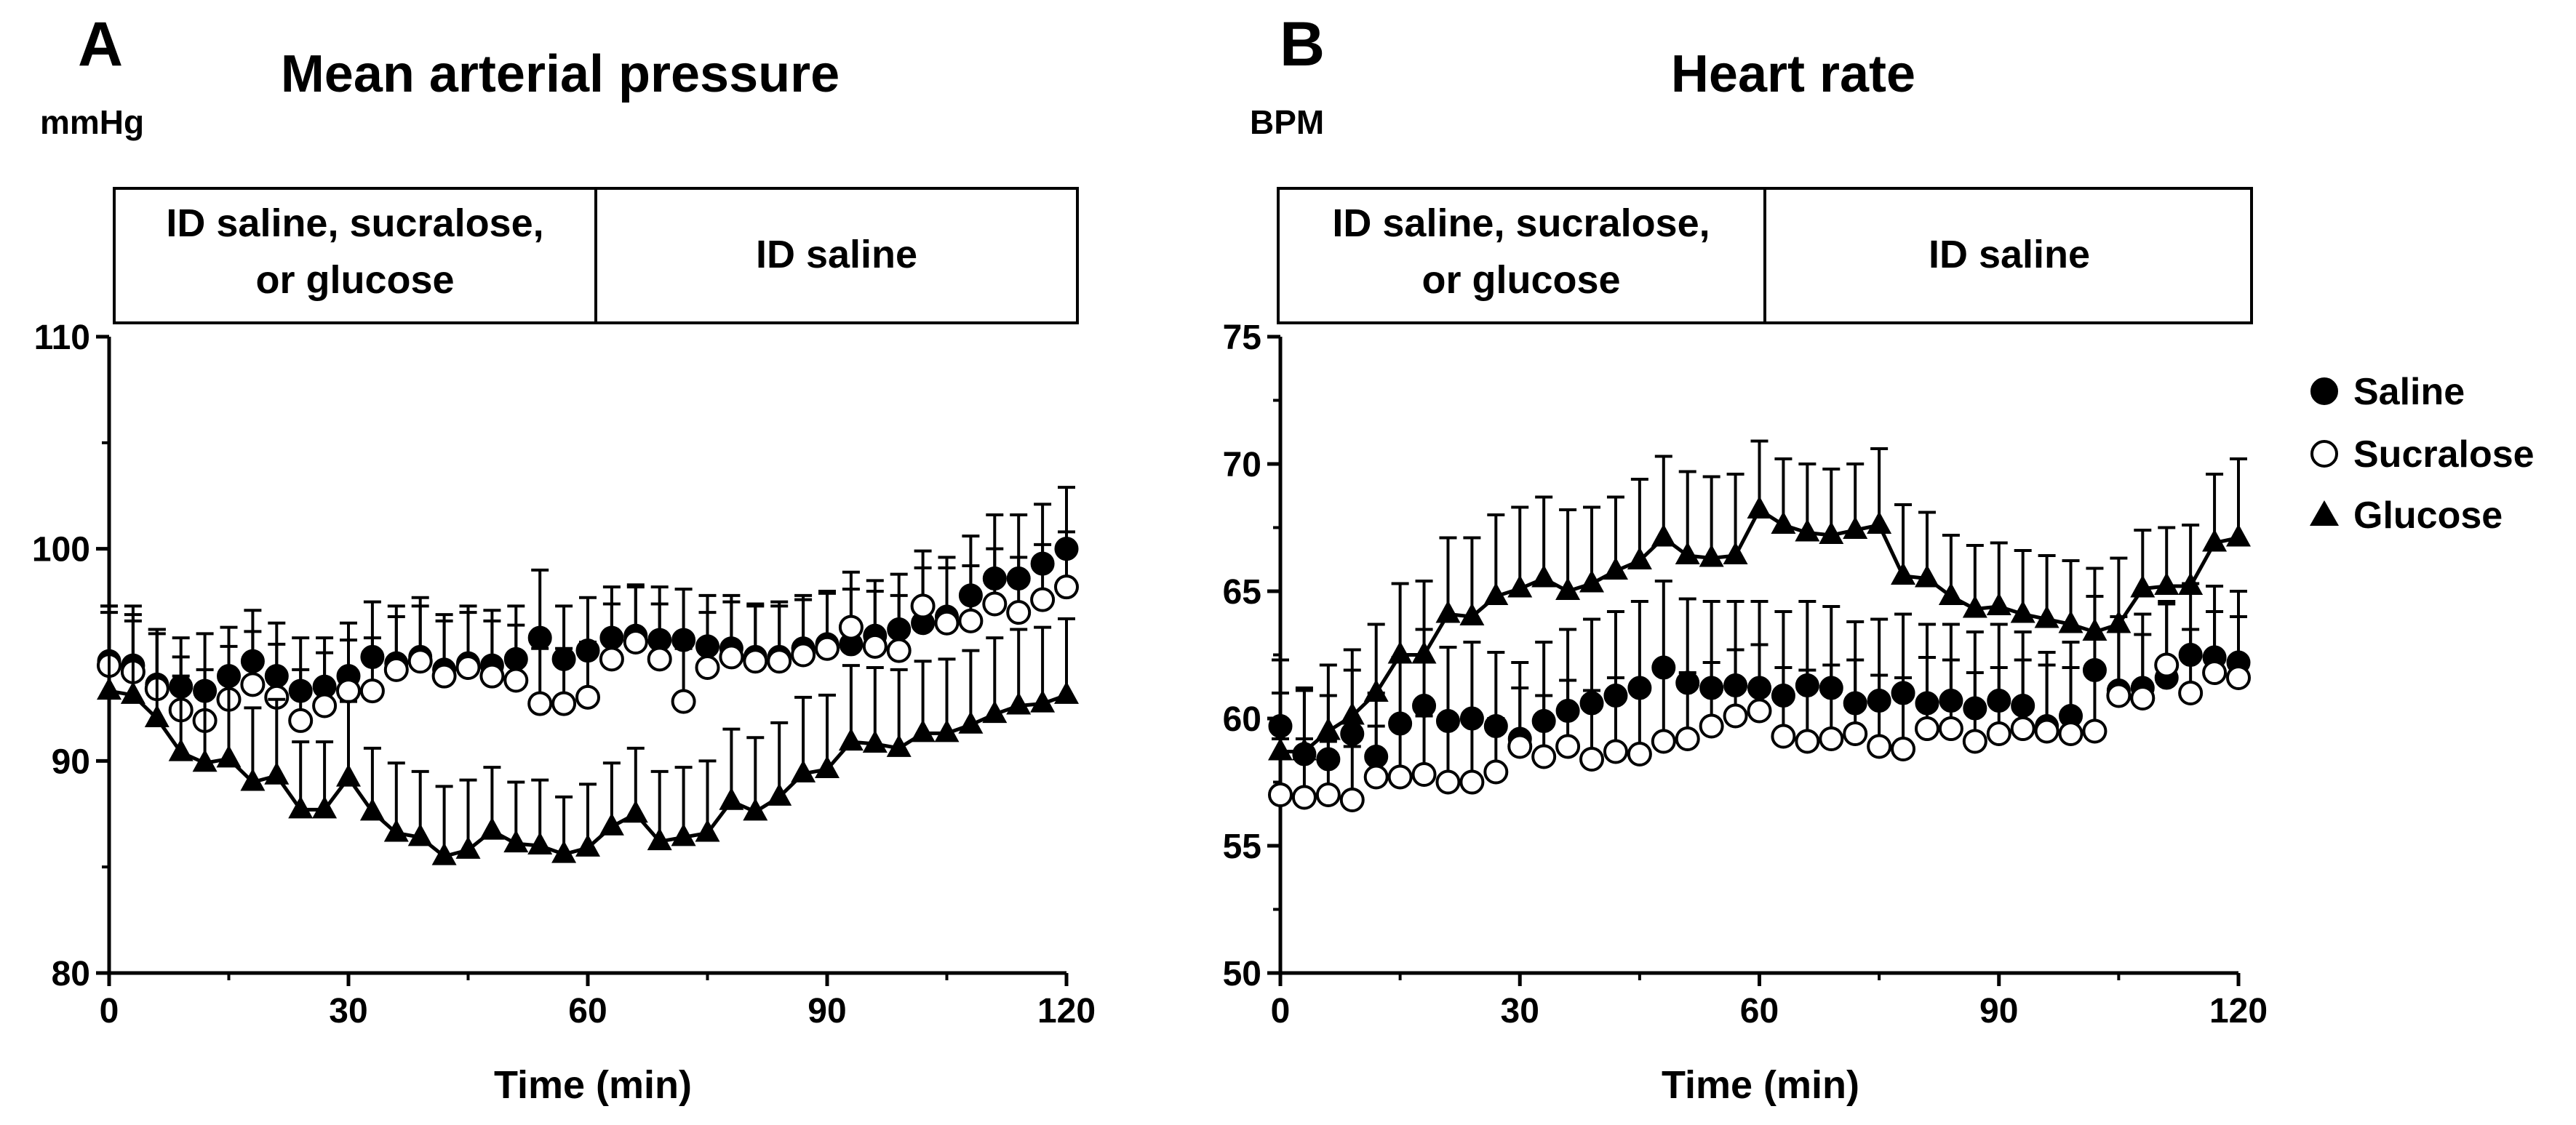 This screenshot has width=2576, height=1125. Describe the element at coordinates (827, 1011) in the screenshot. I see `x-tick-label: 90` at that location.